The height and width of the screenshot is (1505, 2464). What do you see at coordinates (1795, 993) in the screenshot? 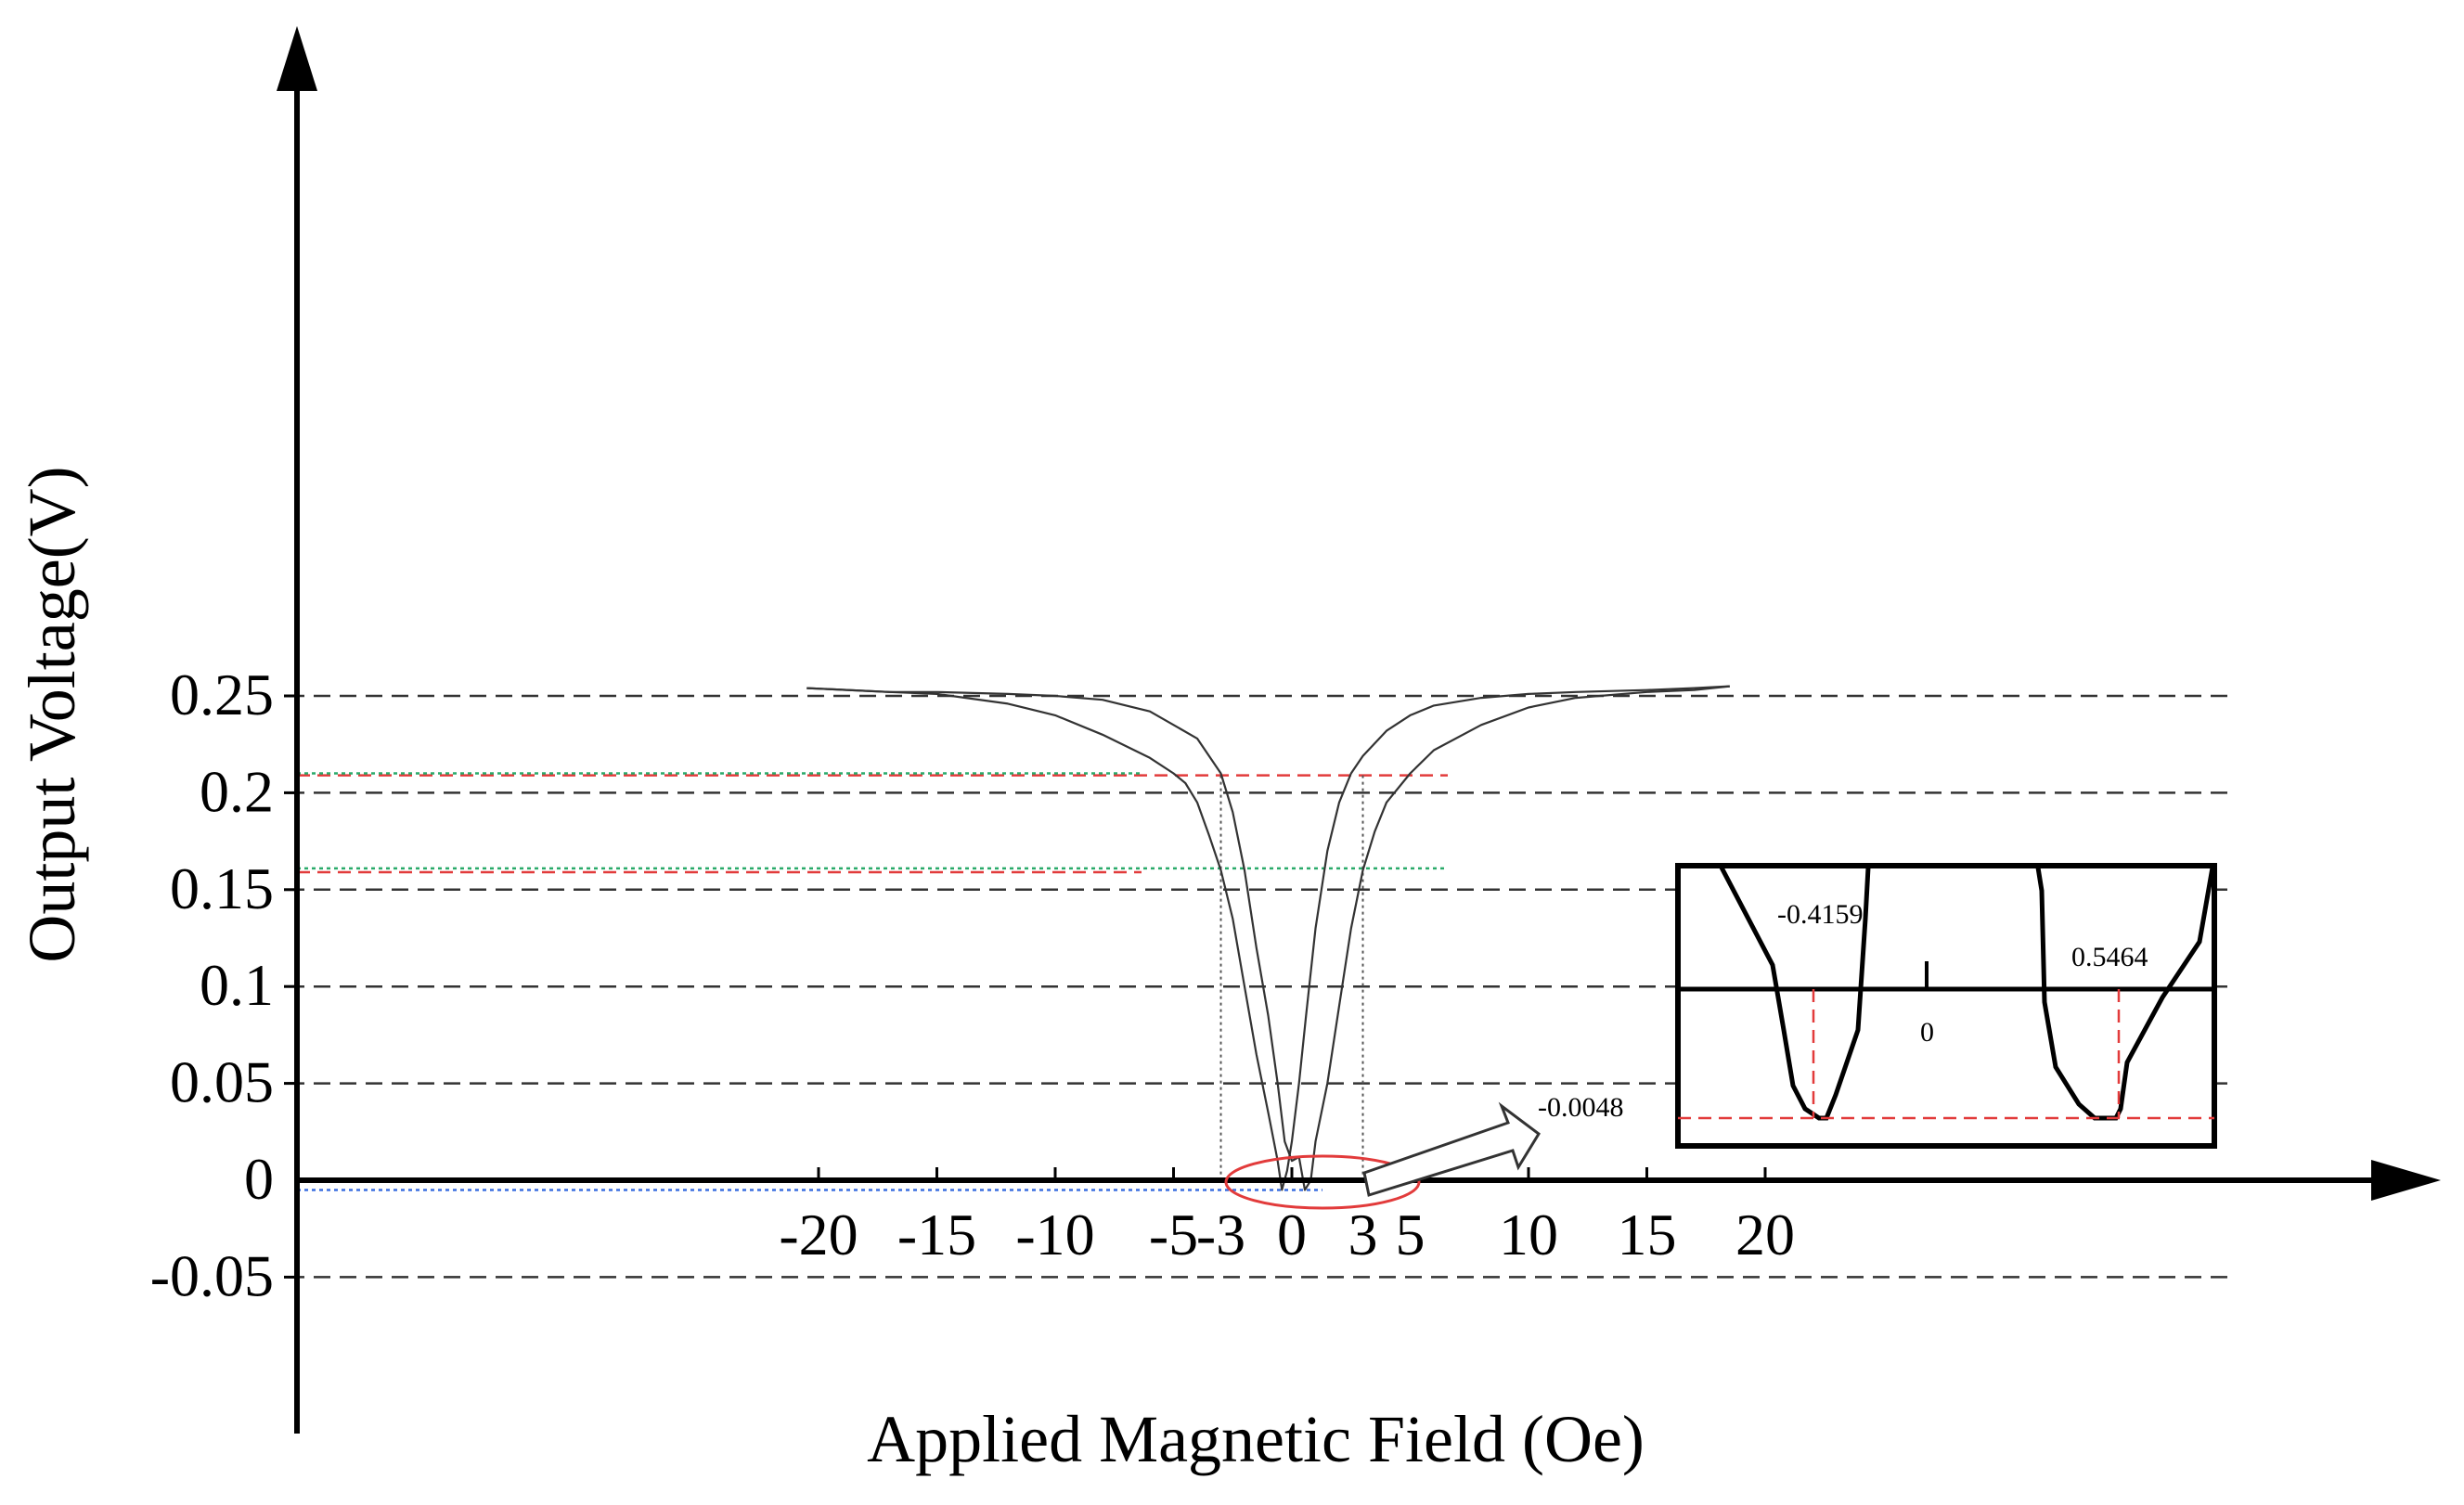
I see `inset-curve-left` at bounding box center [1795, 993].